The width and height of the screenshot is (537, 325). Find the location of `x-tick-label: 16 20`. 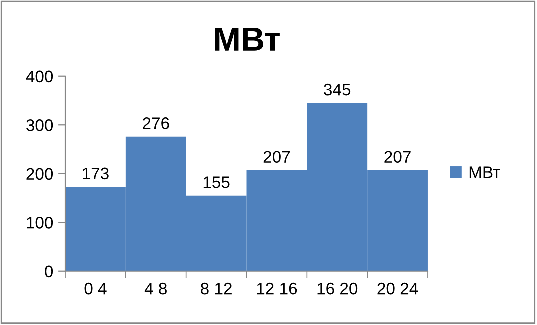

x-tick-label: 16 20 is located at coordinates (338, 288).